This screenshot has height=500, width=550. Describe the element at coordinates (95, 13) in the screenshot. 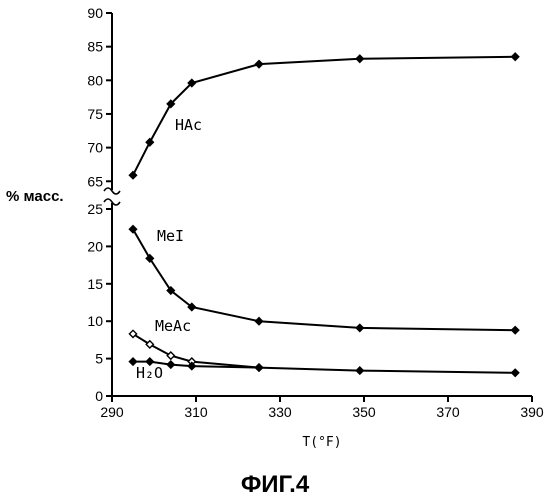

I see `y-tick-label-upper: 90` at that location.